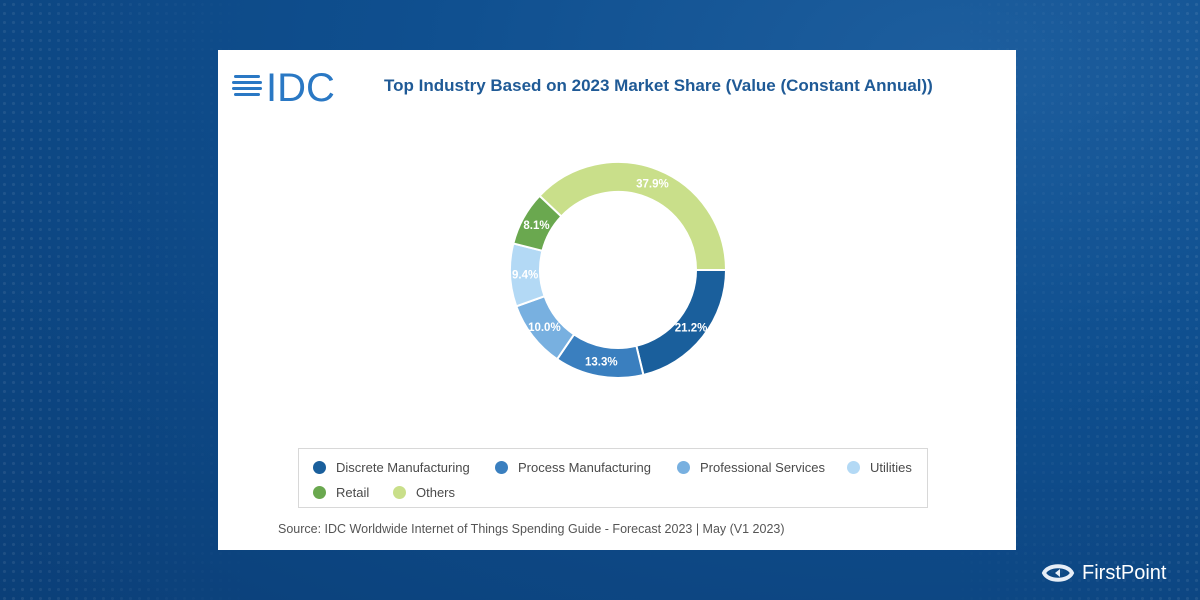 The image size is (1200, 600). I want to click on legend-label: Retail, so click(353, 492).